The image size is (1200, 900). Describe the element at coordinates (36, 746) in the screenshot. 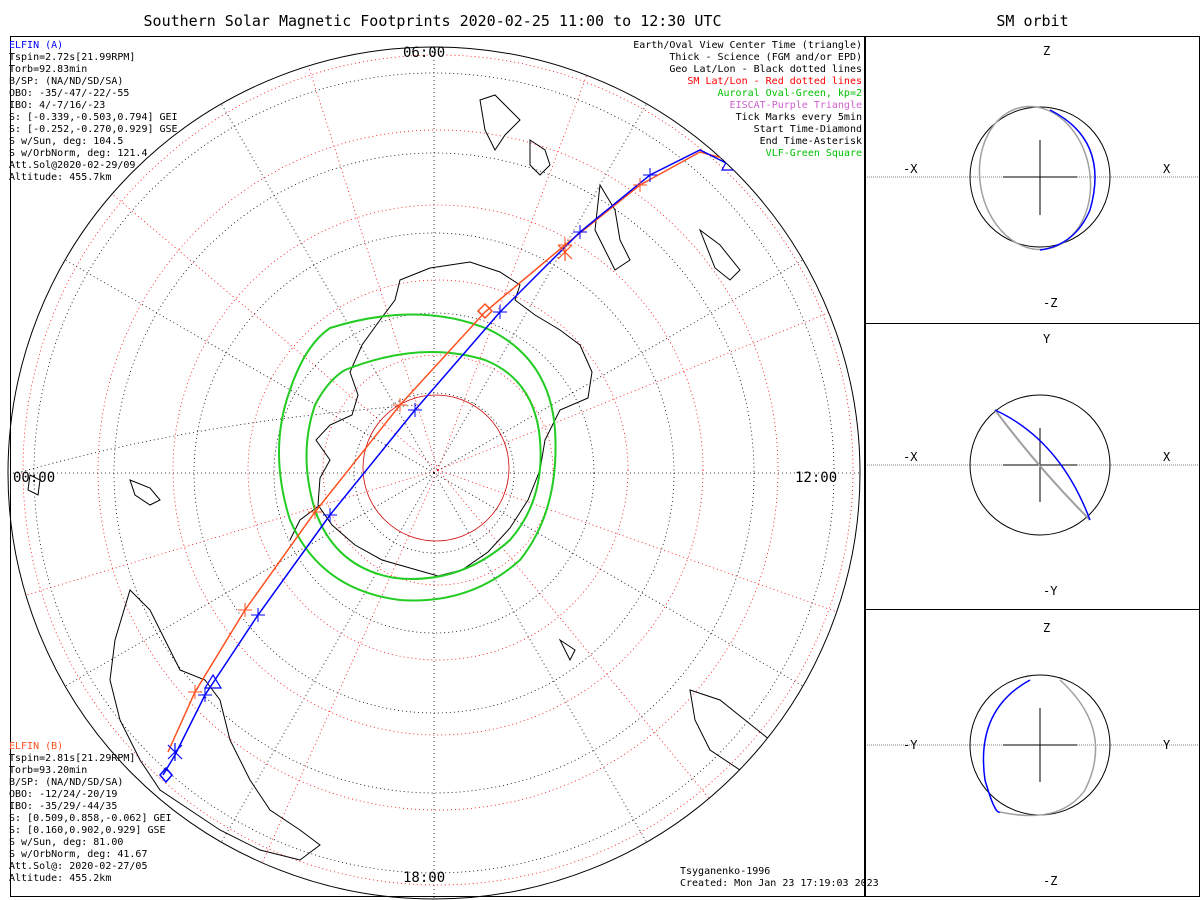

I see `elfin-b-name: ELFIN (B)` at that location.